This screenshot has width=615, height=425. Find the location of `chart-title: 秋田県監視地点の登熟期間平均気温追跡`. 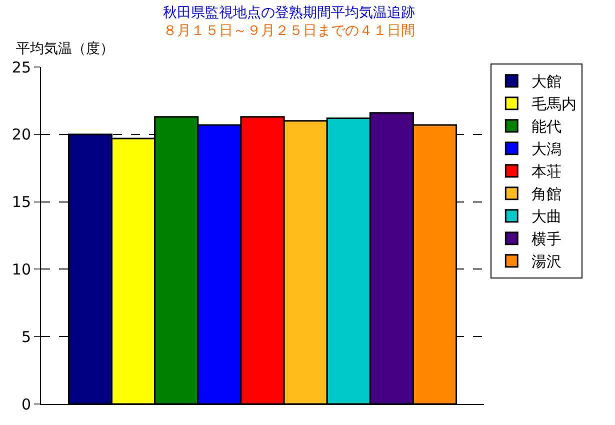

chart-title: 秋田県監視地点の登熟期間平均気温追跡 is located at coordinates (289, 13).